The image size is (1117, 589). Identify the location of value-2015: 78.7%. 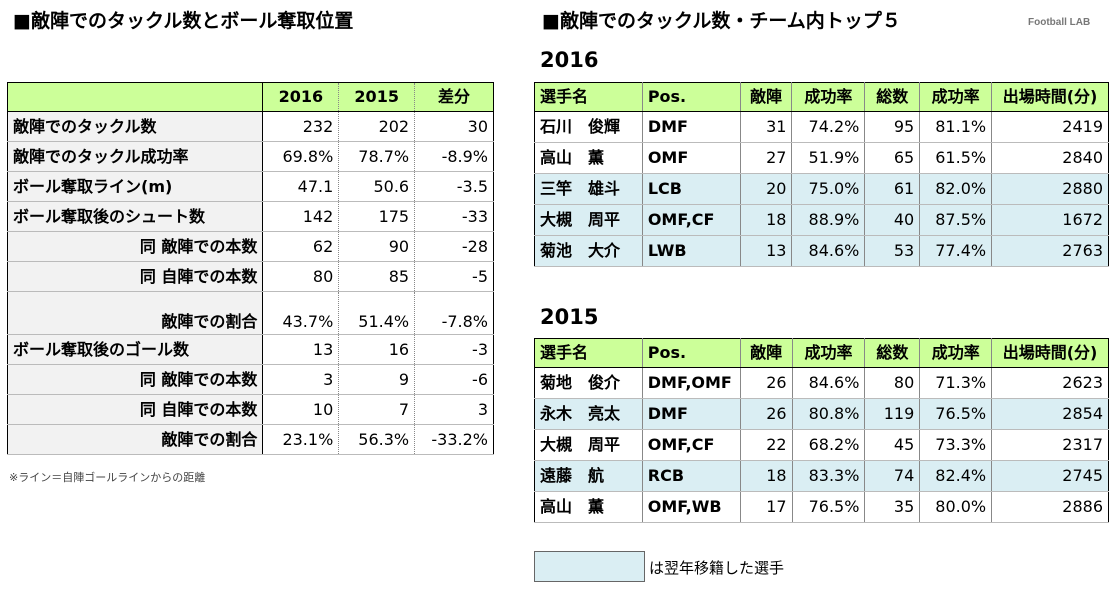
(376, 156).